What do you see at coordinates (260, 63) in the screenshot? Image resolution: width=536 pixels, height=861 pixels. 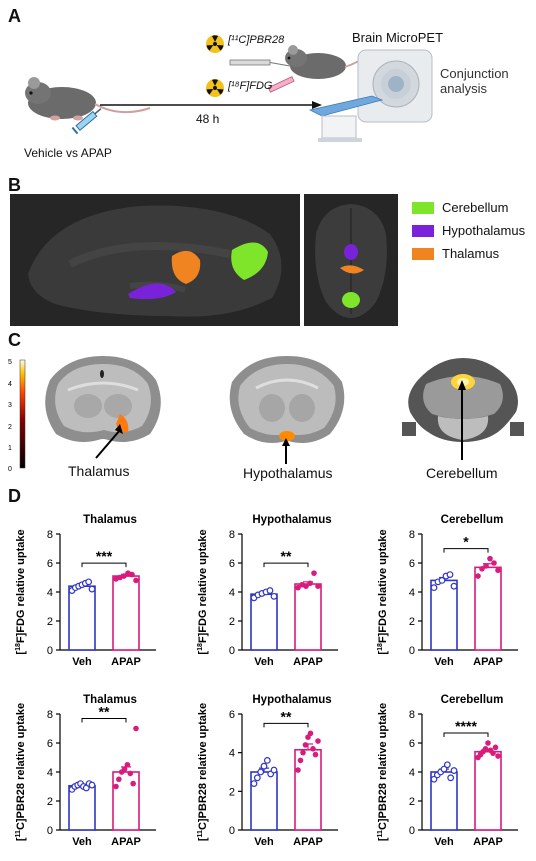 I see `syringe-tracer1-icon` at bounding box center [260, 63].